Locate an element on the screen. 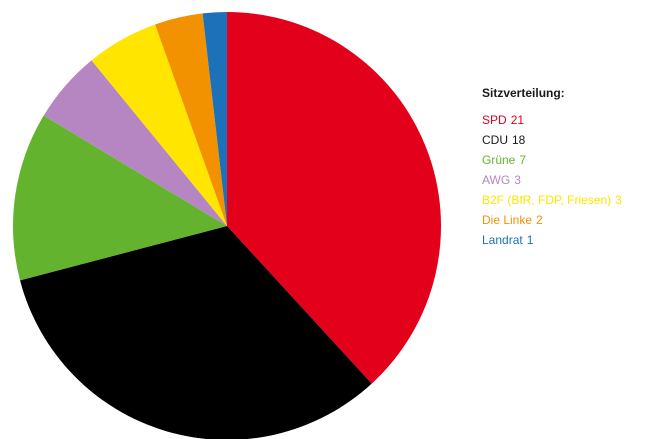 This screenshot has width=648, height=439. legend-value: 1 is located at coordinates (530, 240).